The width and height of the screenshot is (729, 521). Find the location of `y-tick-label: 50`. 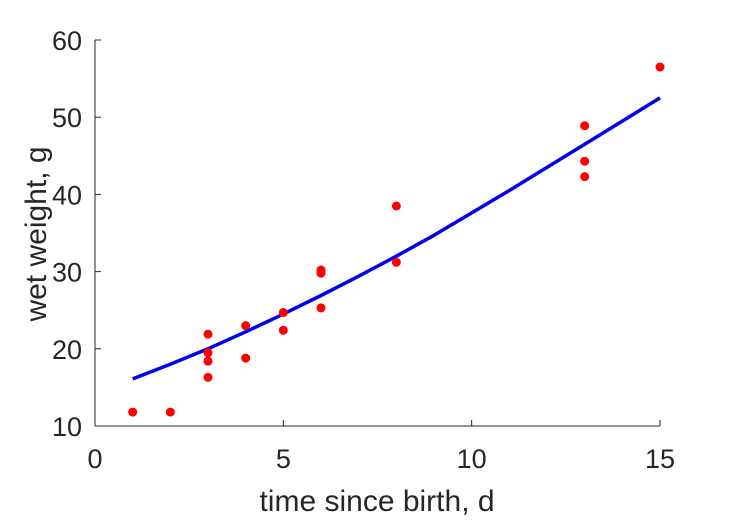

y-tick-label: 50 is located at coordinates (67, 118).